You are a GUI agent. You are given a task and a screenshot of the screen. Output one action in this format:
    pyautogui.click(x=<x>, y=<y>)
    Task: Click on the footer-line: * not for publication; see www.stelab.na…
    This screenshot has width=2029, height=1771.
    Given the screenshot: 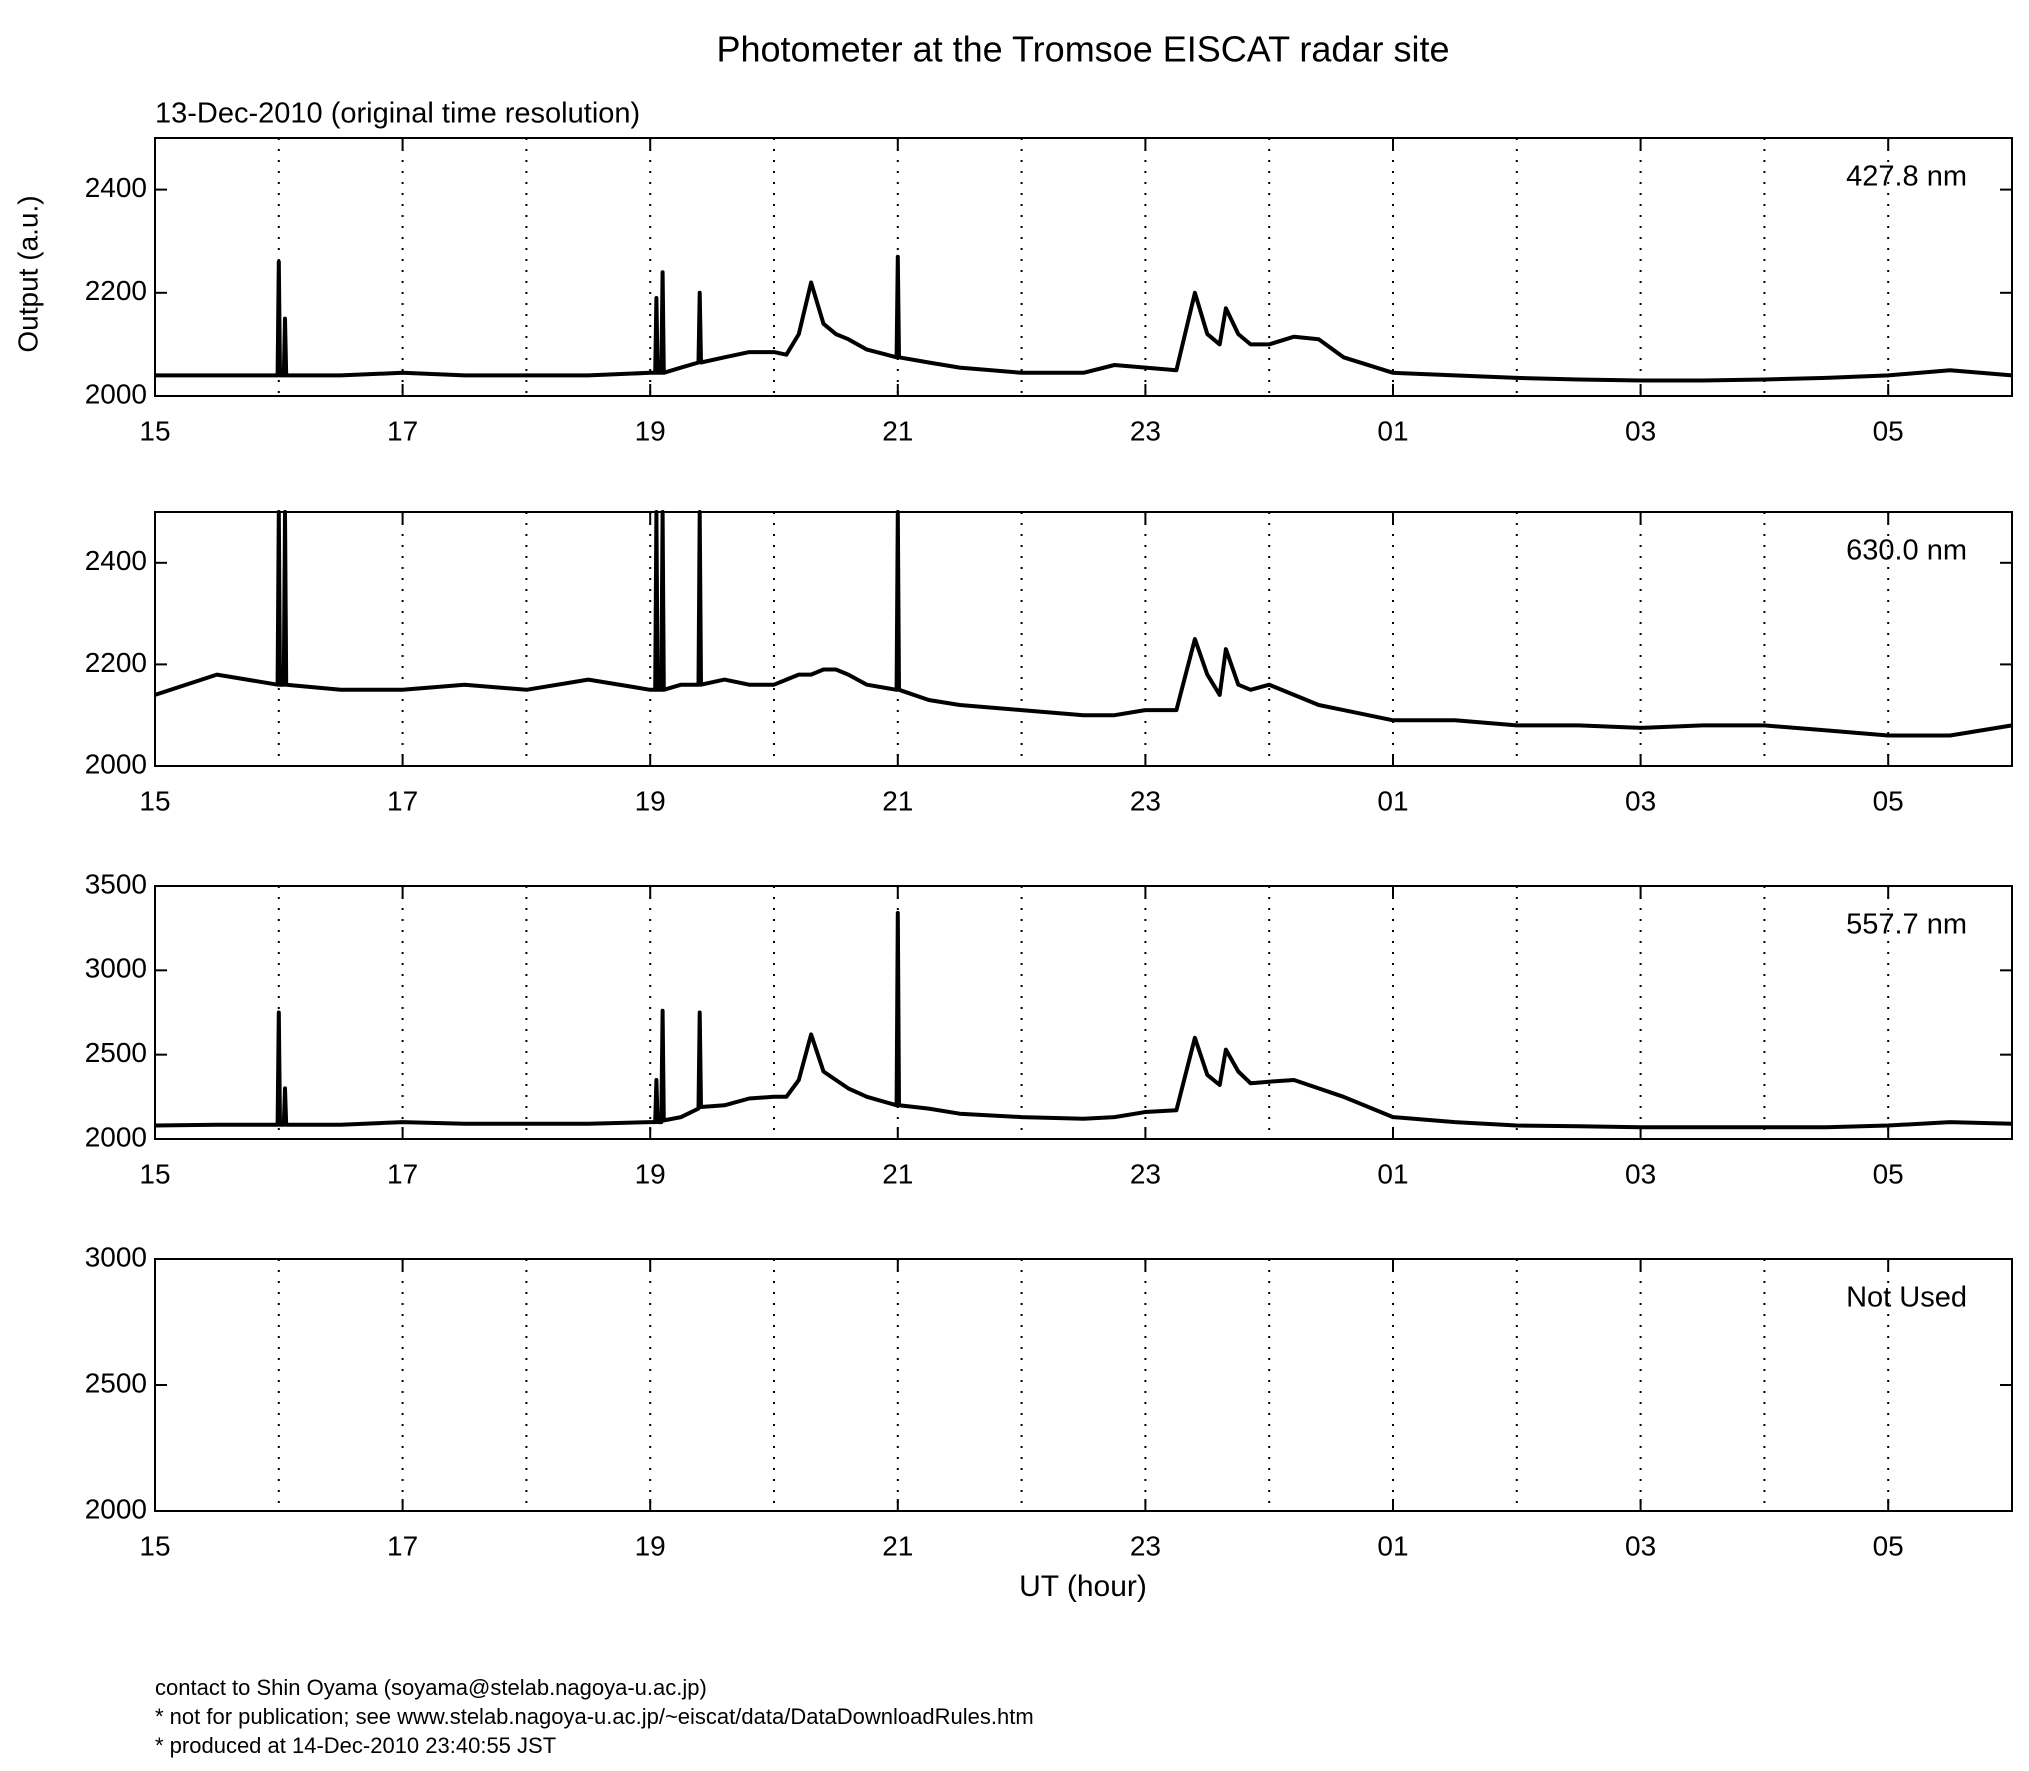 What is the action you would take?
    pyautogui.click(x=594, y=1716)
    